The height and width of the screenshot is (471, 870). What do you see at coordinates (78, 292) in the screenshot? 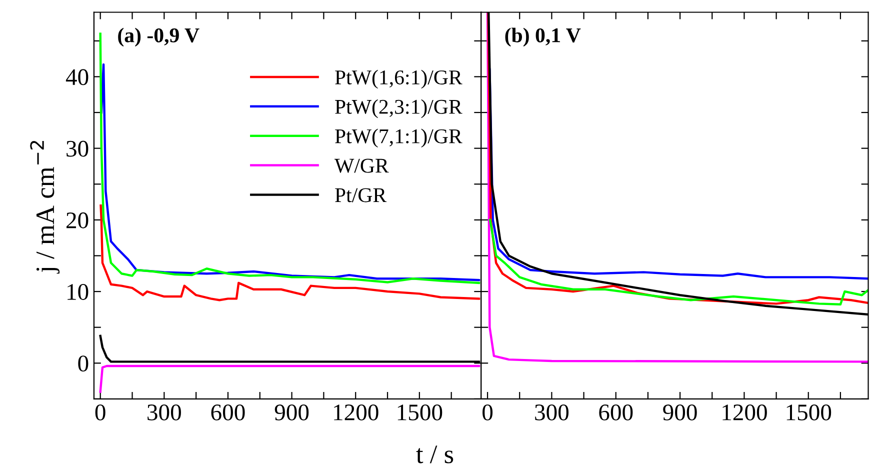
I see `y-tick-label: 10` at bounding box center [78, 292].